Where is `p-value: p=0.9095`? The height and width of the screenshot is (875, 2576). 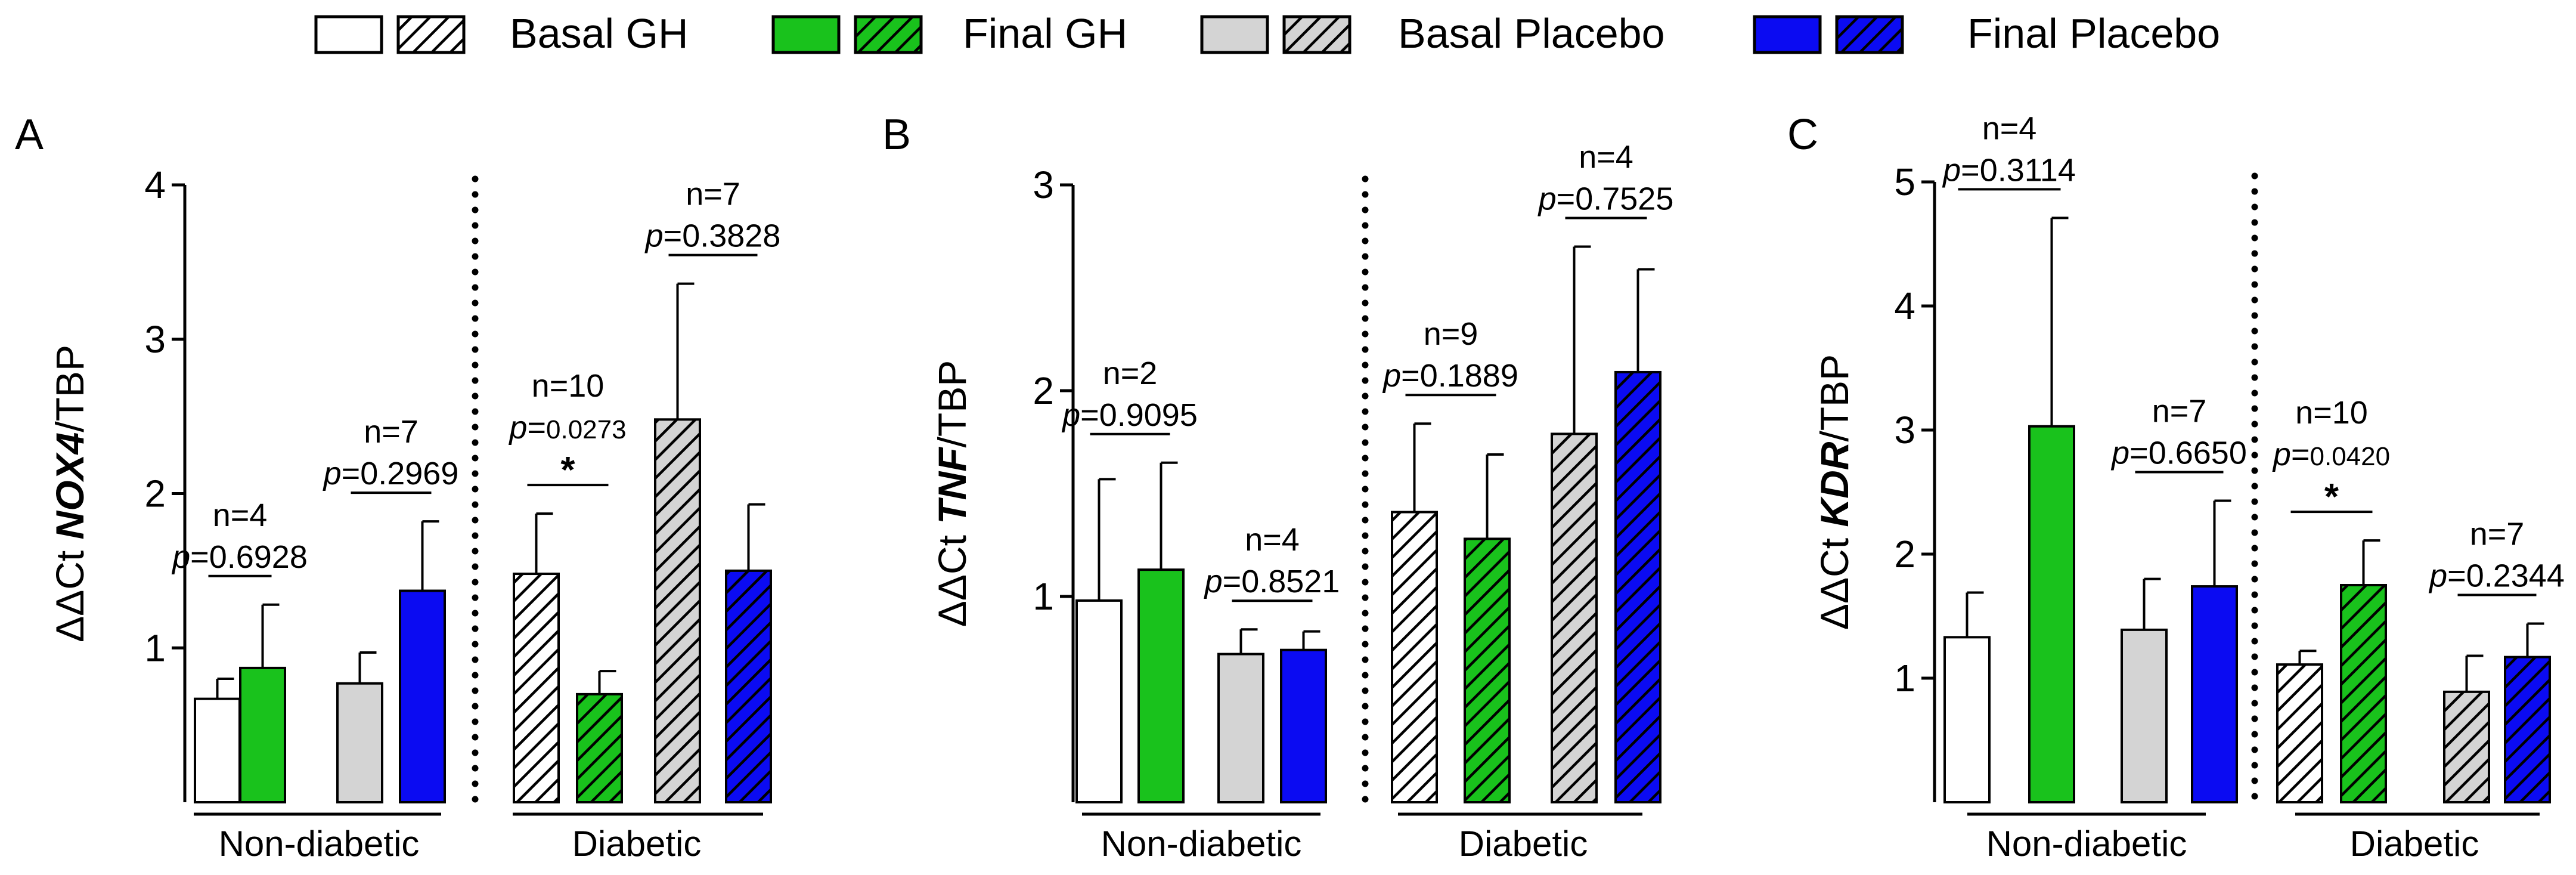
p-value: p=0.9095 is located at coordinates (1129, 415).